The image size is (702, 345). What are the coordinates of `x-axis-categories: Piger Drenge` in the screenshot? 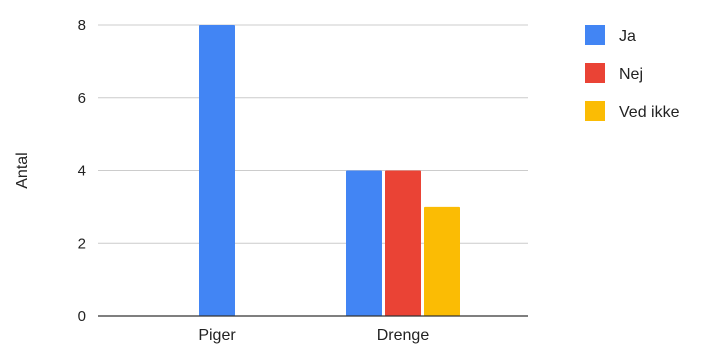 It's located at (313, 335).